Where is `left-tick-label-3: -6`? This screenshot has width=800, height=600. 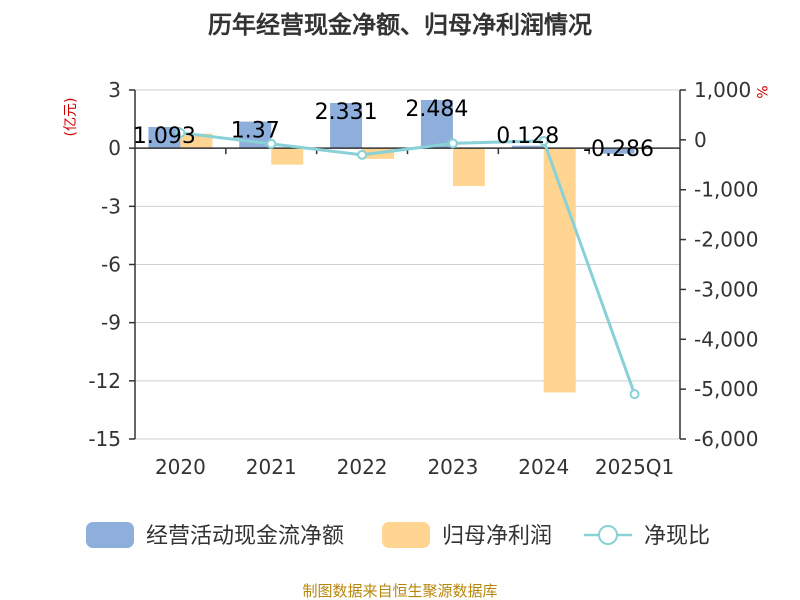 left-tick-label-3: -6 is located at coordinates (111, 265).